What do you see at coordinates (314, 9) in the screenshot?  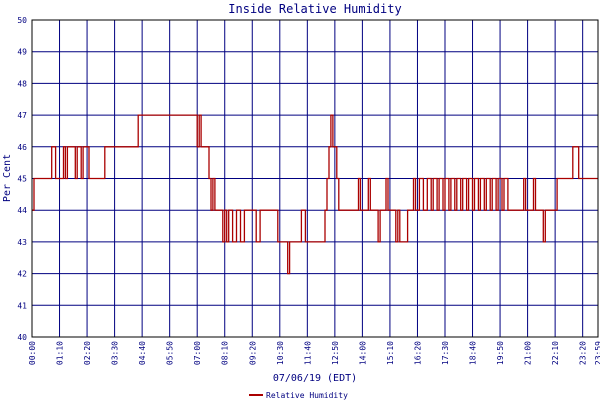 I see `chart-title: Inside Relative Humidity` at bounding box center [314, 9].